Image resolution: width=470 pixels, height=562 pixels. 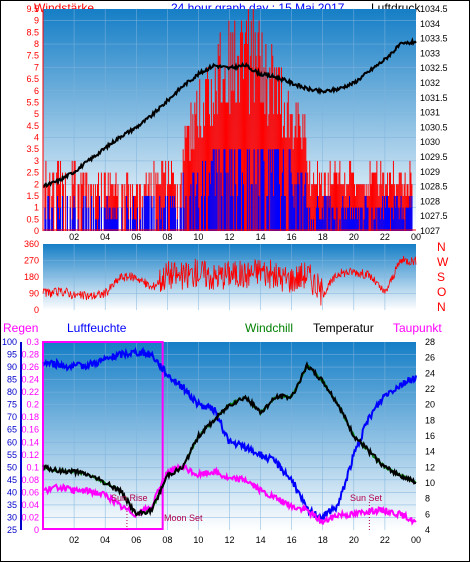 What do you see at coordinates (36, 114) in the screenshot?
I see `wind-tick-label: 5` at bounding box center [36, 114].